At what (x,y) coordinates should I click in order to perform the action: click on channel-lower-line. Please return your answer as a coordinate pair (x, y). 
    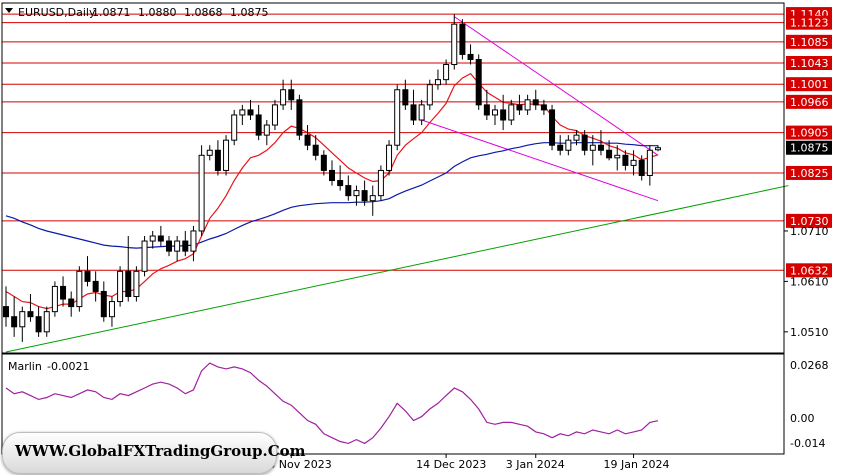
    Looking at the image, I should click on (540, 160).